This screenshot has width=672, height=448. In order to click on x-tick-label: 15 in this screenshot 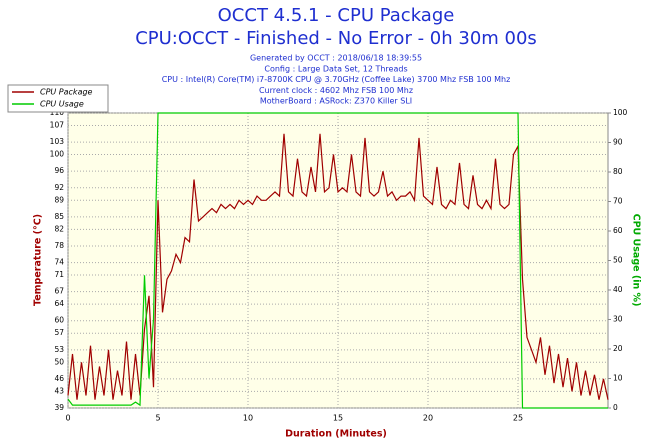, I will do `click(338, 418)`.